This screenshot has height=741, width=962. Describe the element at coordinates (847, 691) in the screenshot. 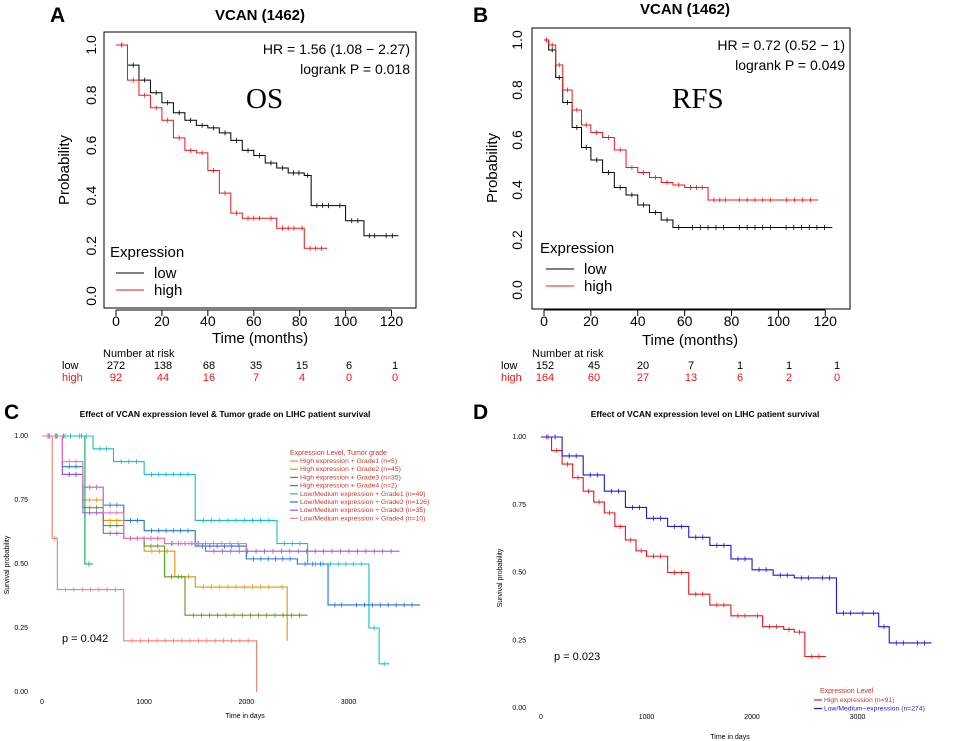

I see `legend-title-d: Expression Level` at that location.